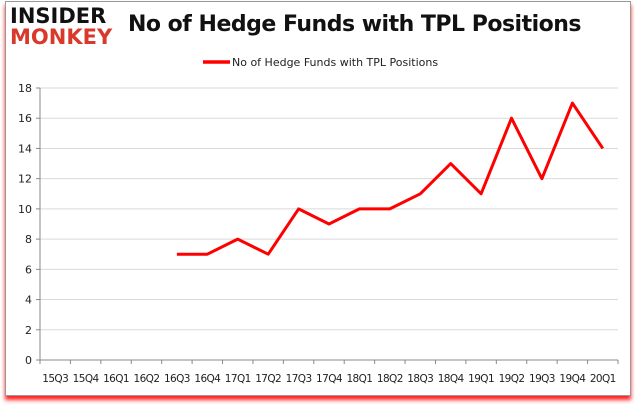 This screenshot has width=635, height=405. I want to click on x-tick-label: 15Q3, so click(55, 379).